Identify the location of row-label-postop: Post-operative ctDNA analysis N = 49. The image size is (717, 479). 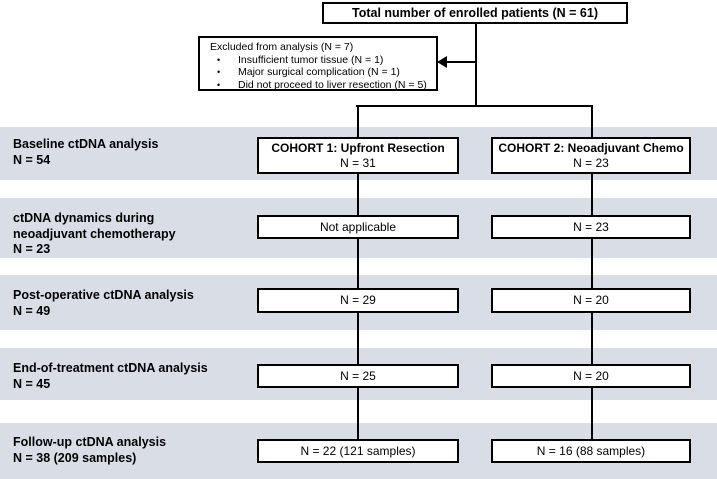
(103, 303).